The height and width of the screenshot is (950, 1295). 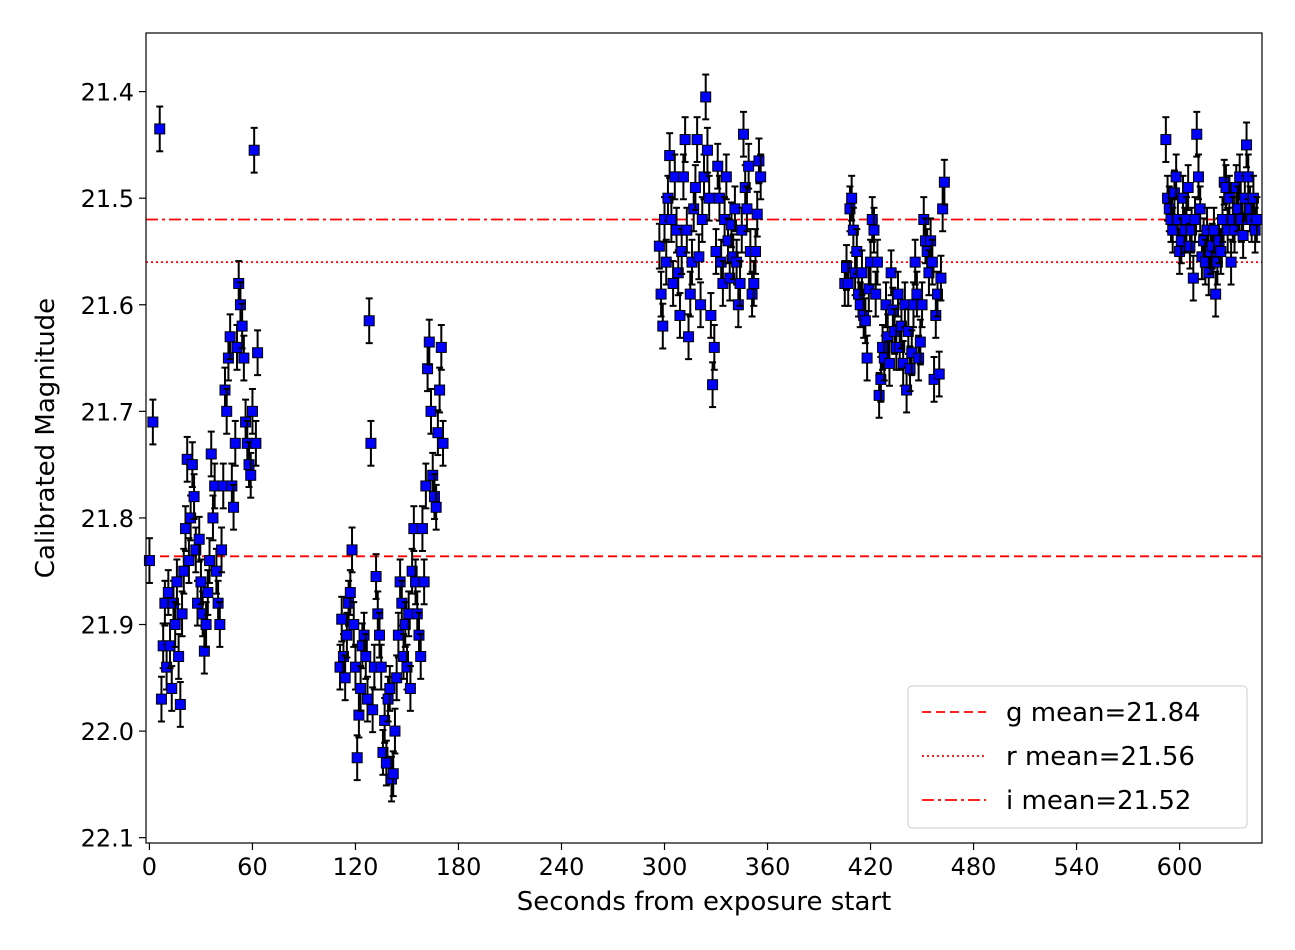 What do you see at coordinates (459, 867) in the screenshot?
I see `x-tick-label: 180` at bounding box center [459, 867].